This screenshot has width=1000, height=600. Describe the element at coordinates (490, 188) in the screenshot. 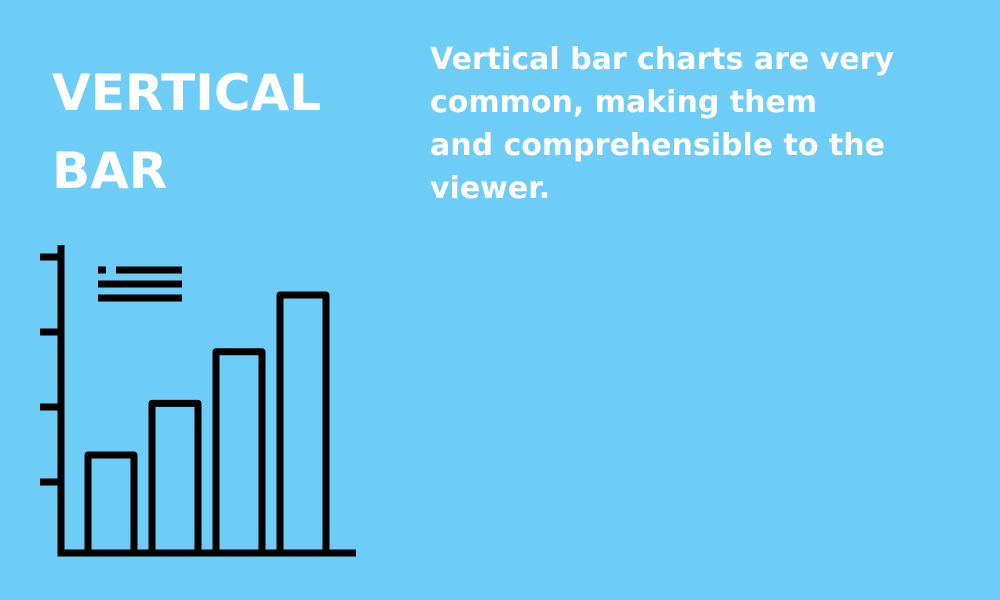

I see `slide-description-line-4: viewer.` at that location.